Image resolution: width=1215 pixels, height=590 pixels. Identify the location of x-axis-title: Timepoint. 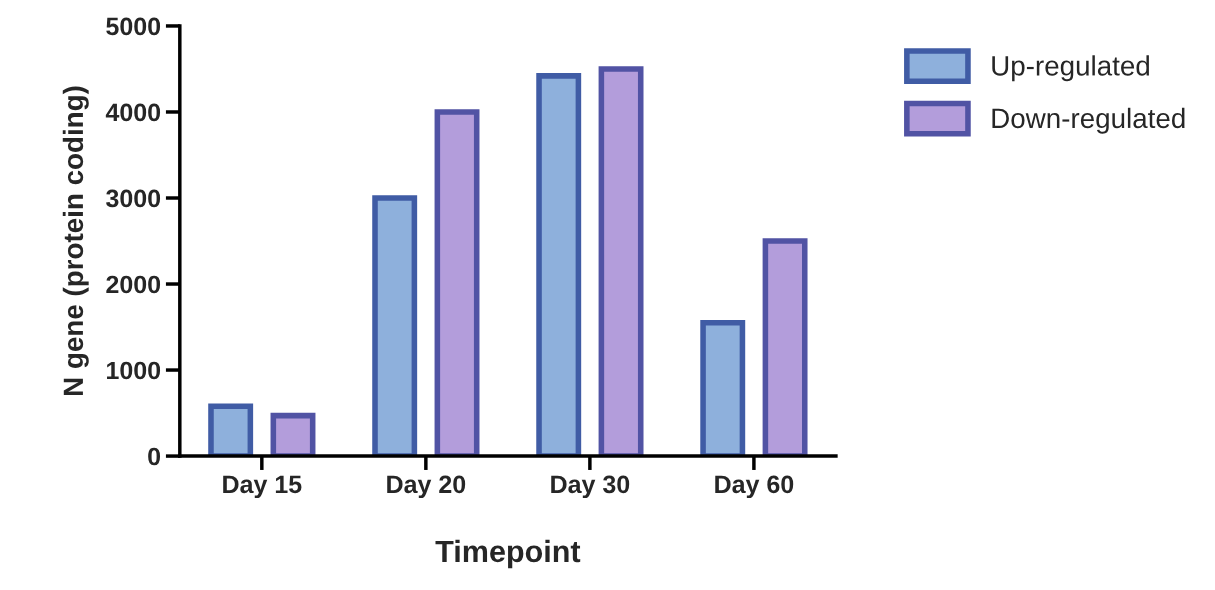
(508, 554).